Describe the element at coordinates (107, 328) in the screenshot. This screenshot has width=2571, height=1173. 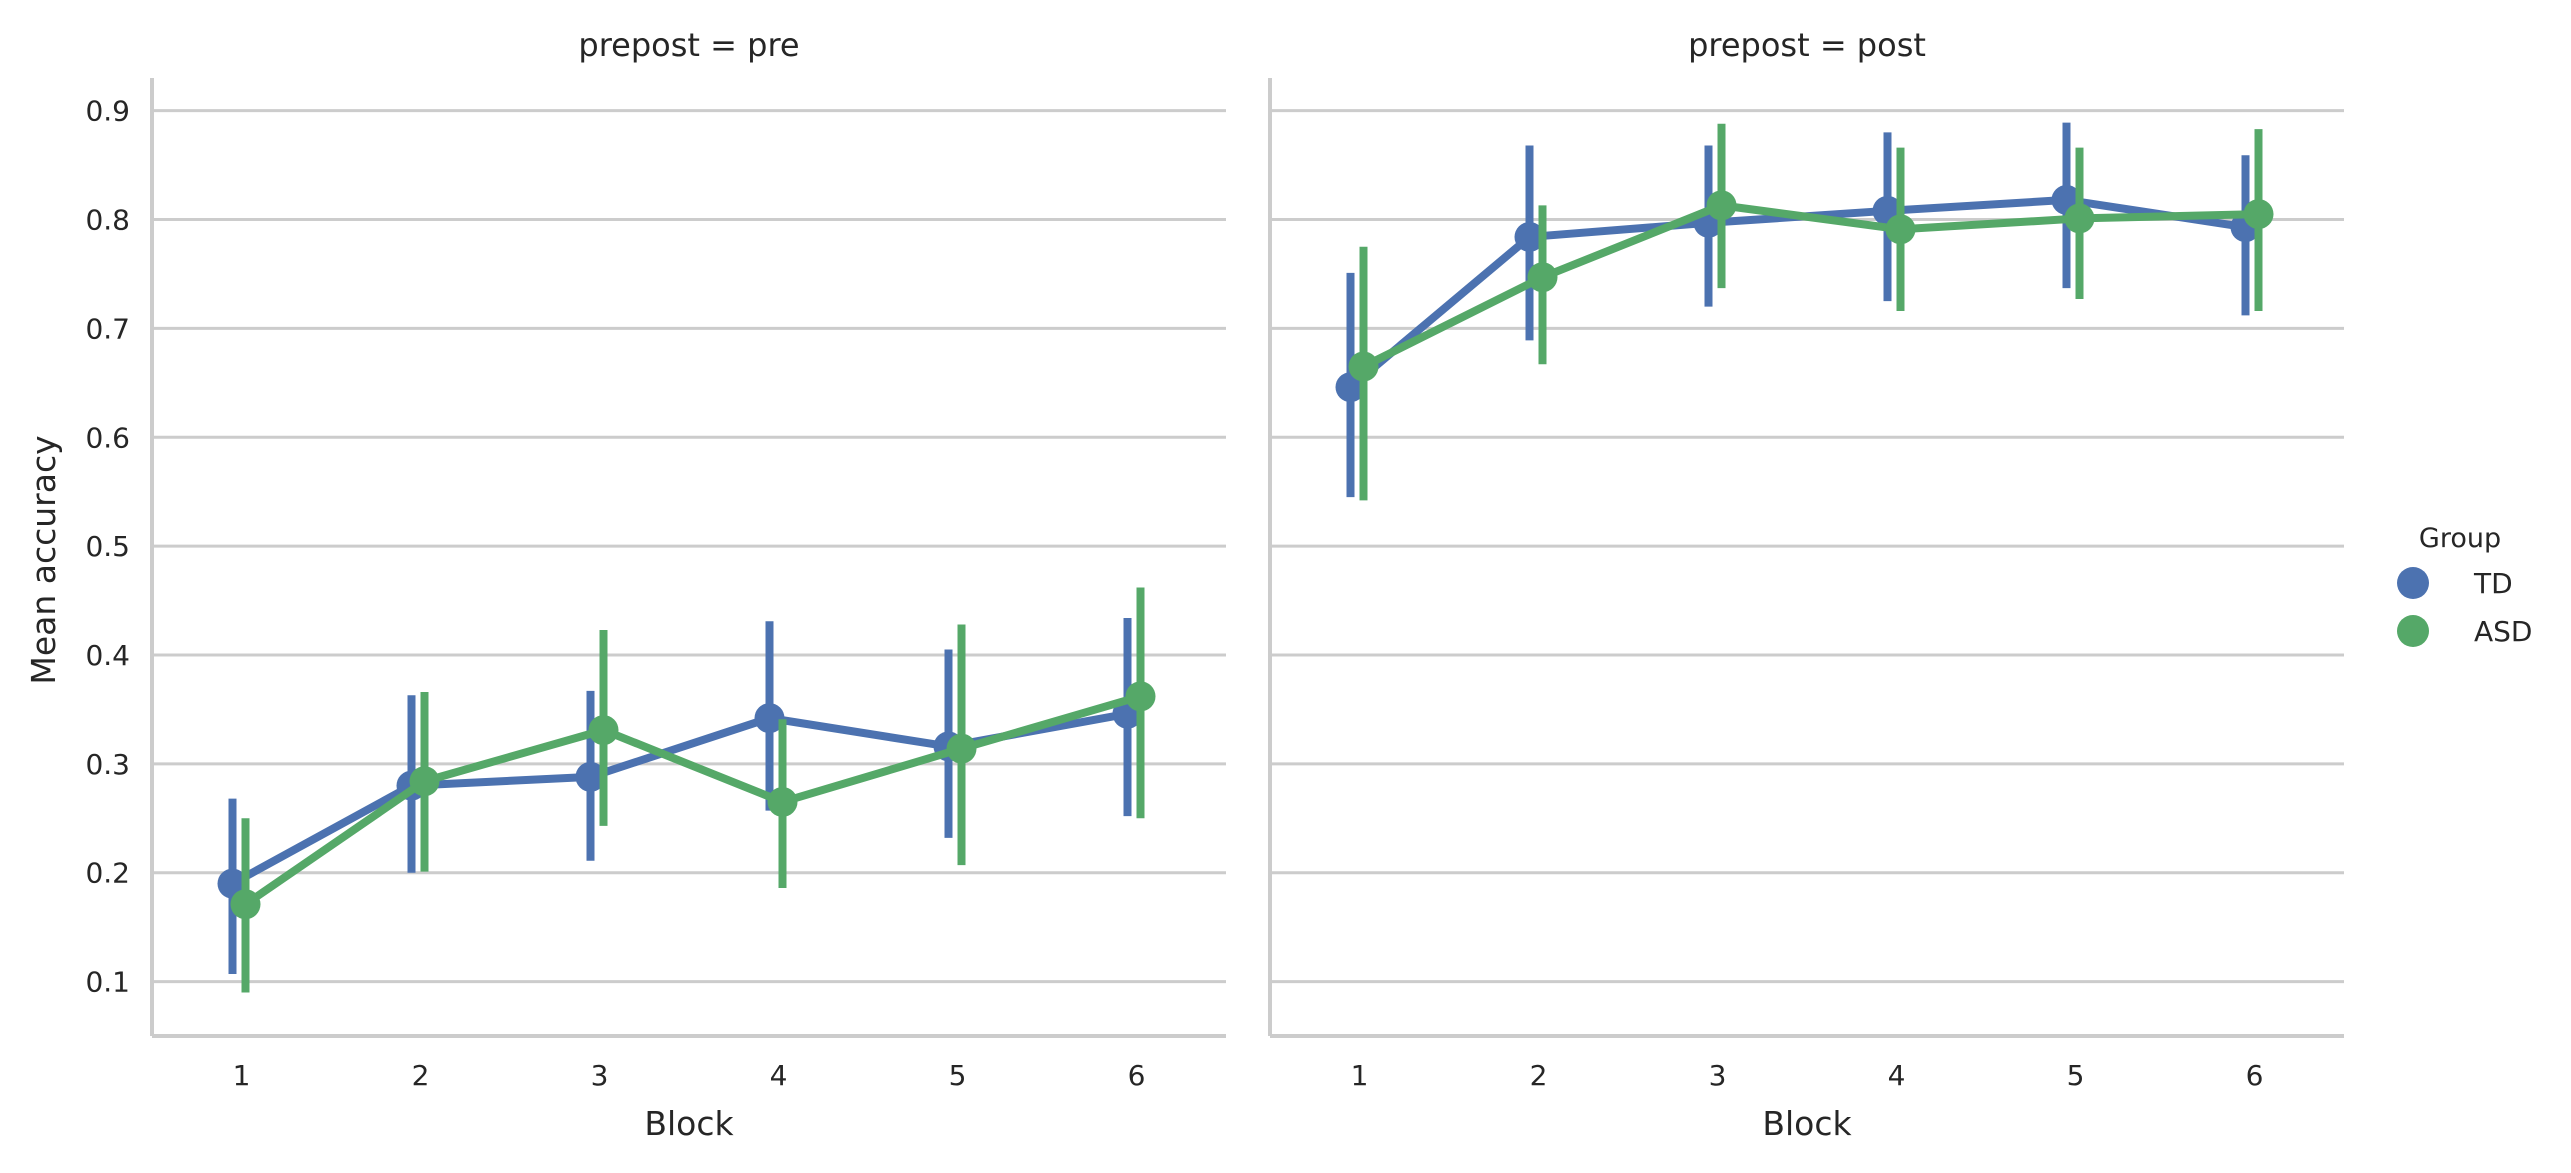
I see `y-tick-label: 0.7` at that location.